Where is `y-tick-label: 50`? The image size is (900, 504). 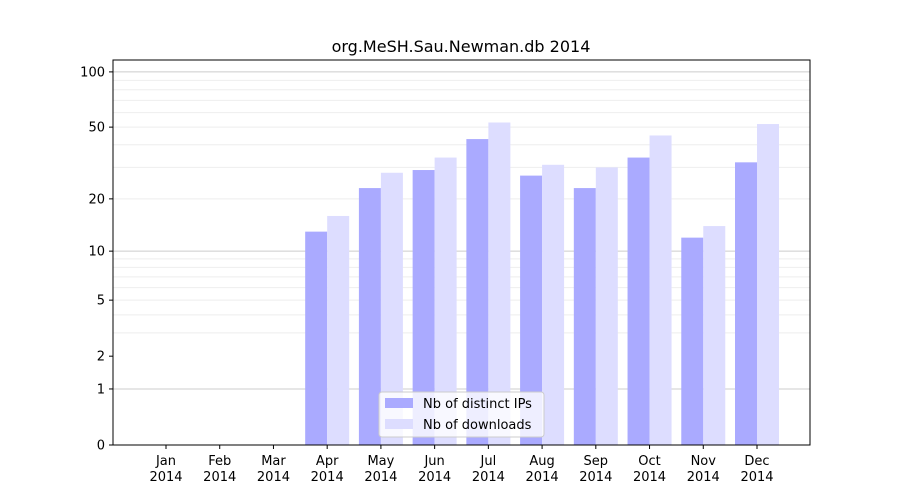 y-tick-label: 50 is located at coordinates (96, 128).